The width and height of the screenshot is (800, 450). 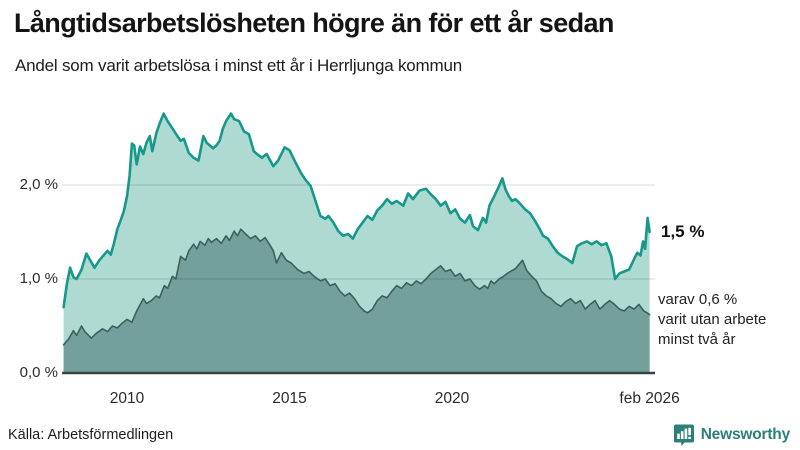 I want to click on x-axis-tick-feb-2026: feb 2026, so click(x=649, y=398).